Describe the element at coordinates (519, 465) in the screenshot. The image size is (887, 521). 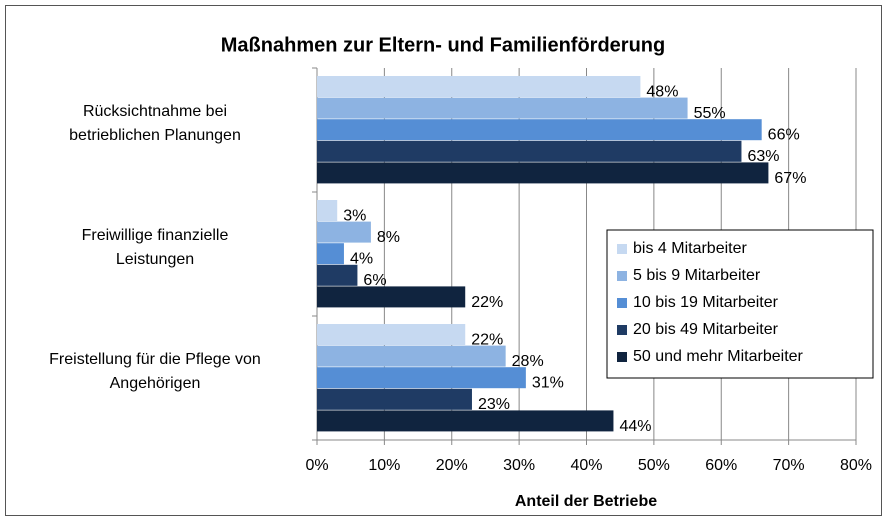
I see `x-tick-label: 30%` at that location.